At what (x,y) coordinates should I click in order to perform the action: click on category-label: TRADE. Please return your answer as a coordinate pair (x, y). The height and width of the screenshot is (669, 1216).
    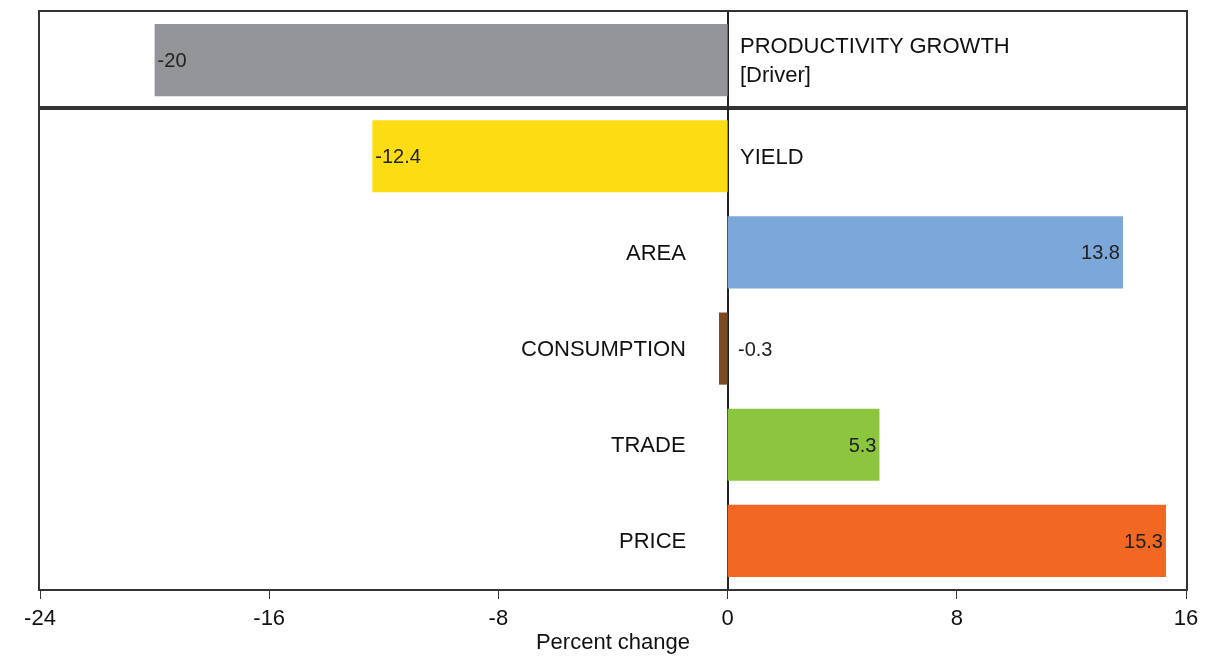
    Looking at the image, I should click on (648, 444).